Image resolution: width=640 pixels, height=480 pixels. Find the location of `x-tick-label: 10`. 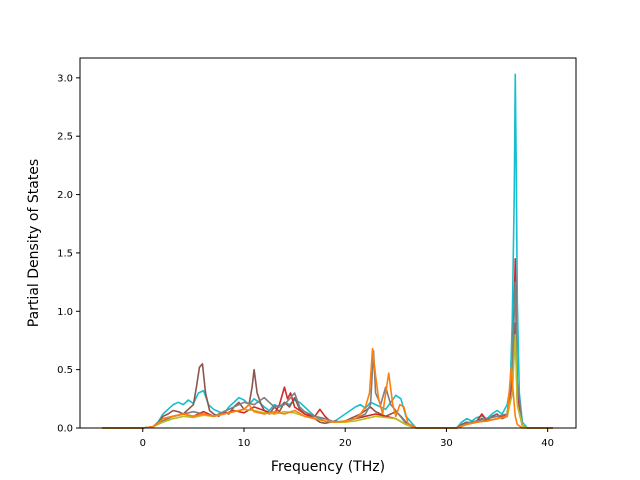

x-tick-label: 10 is located at coordinates (244, 443).